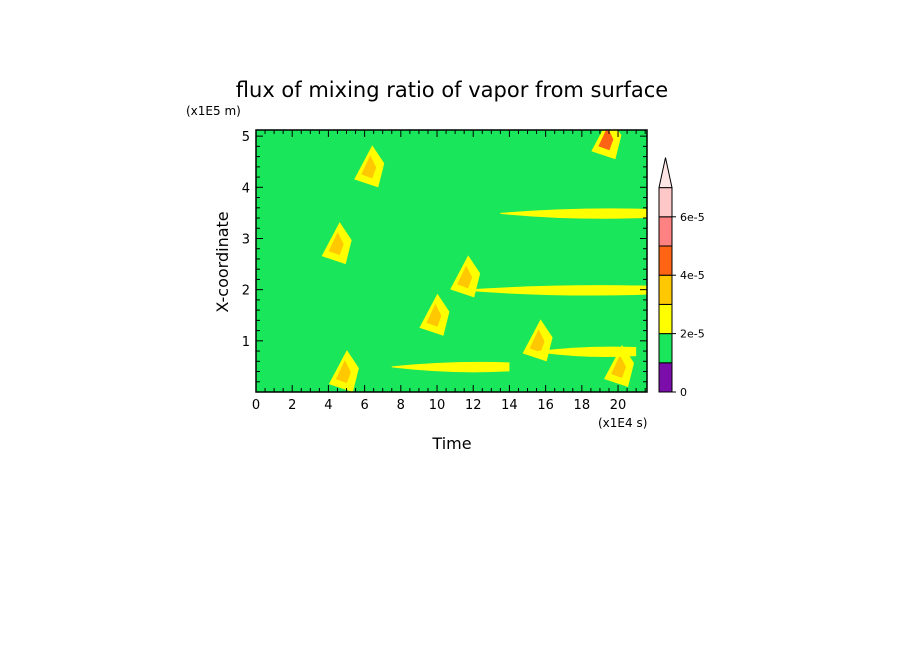 The image size is (904, 658). Describe the element at coordinates (683, 392) in the screenshot. I see `colorbar-tick-label: 0` at that location.